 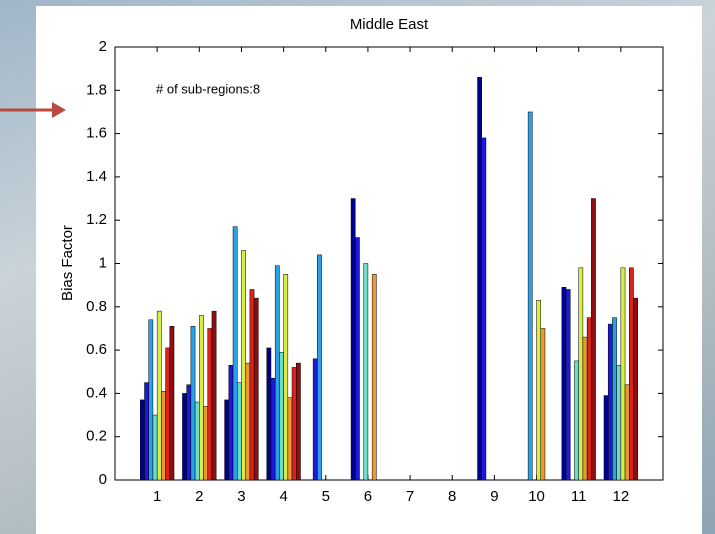 What do you see at coordinates (326, 496) in the screenshot?
I see `x-tick-label: 5` at bounding box center [326, 496].